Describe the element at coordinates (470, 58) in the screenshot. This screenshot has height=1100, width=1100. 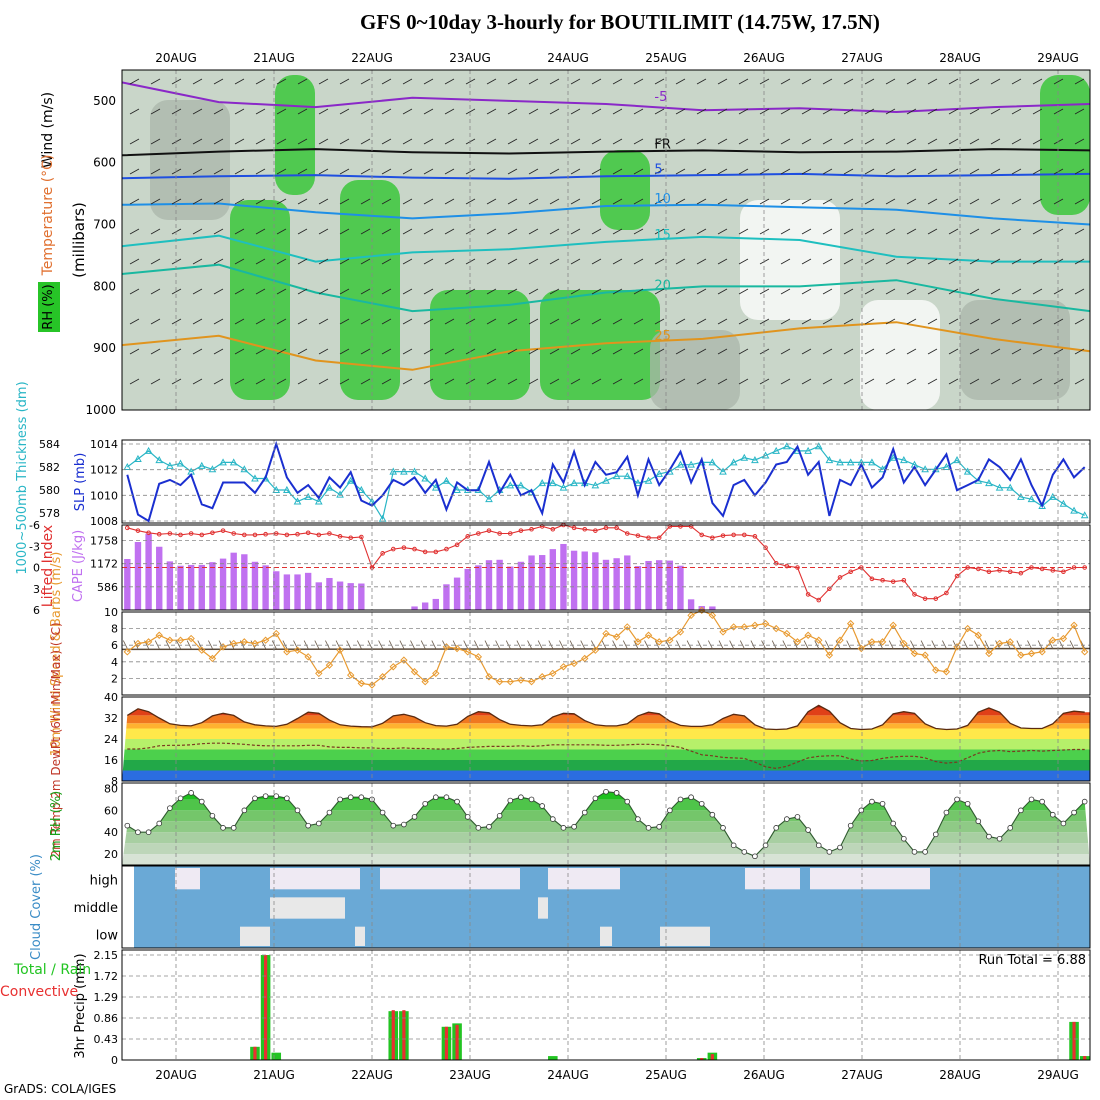
I see `date-label-top: 23AUG` at that location.